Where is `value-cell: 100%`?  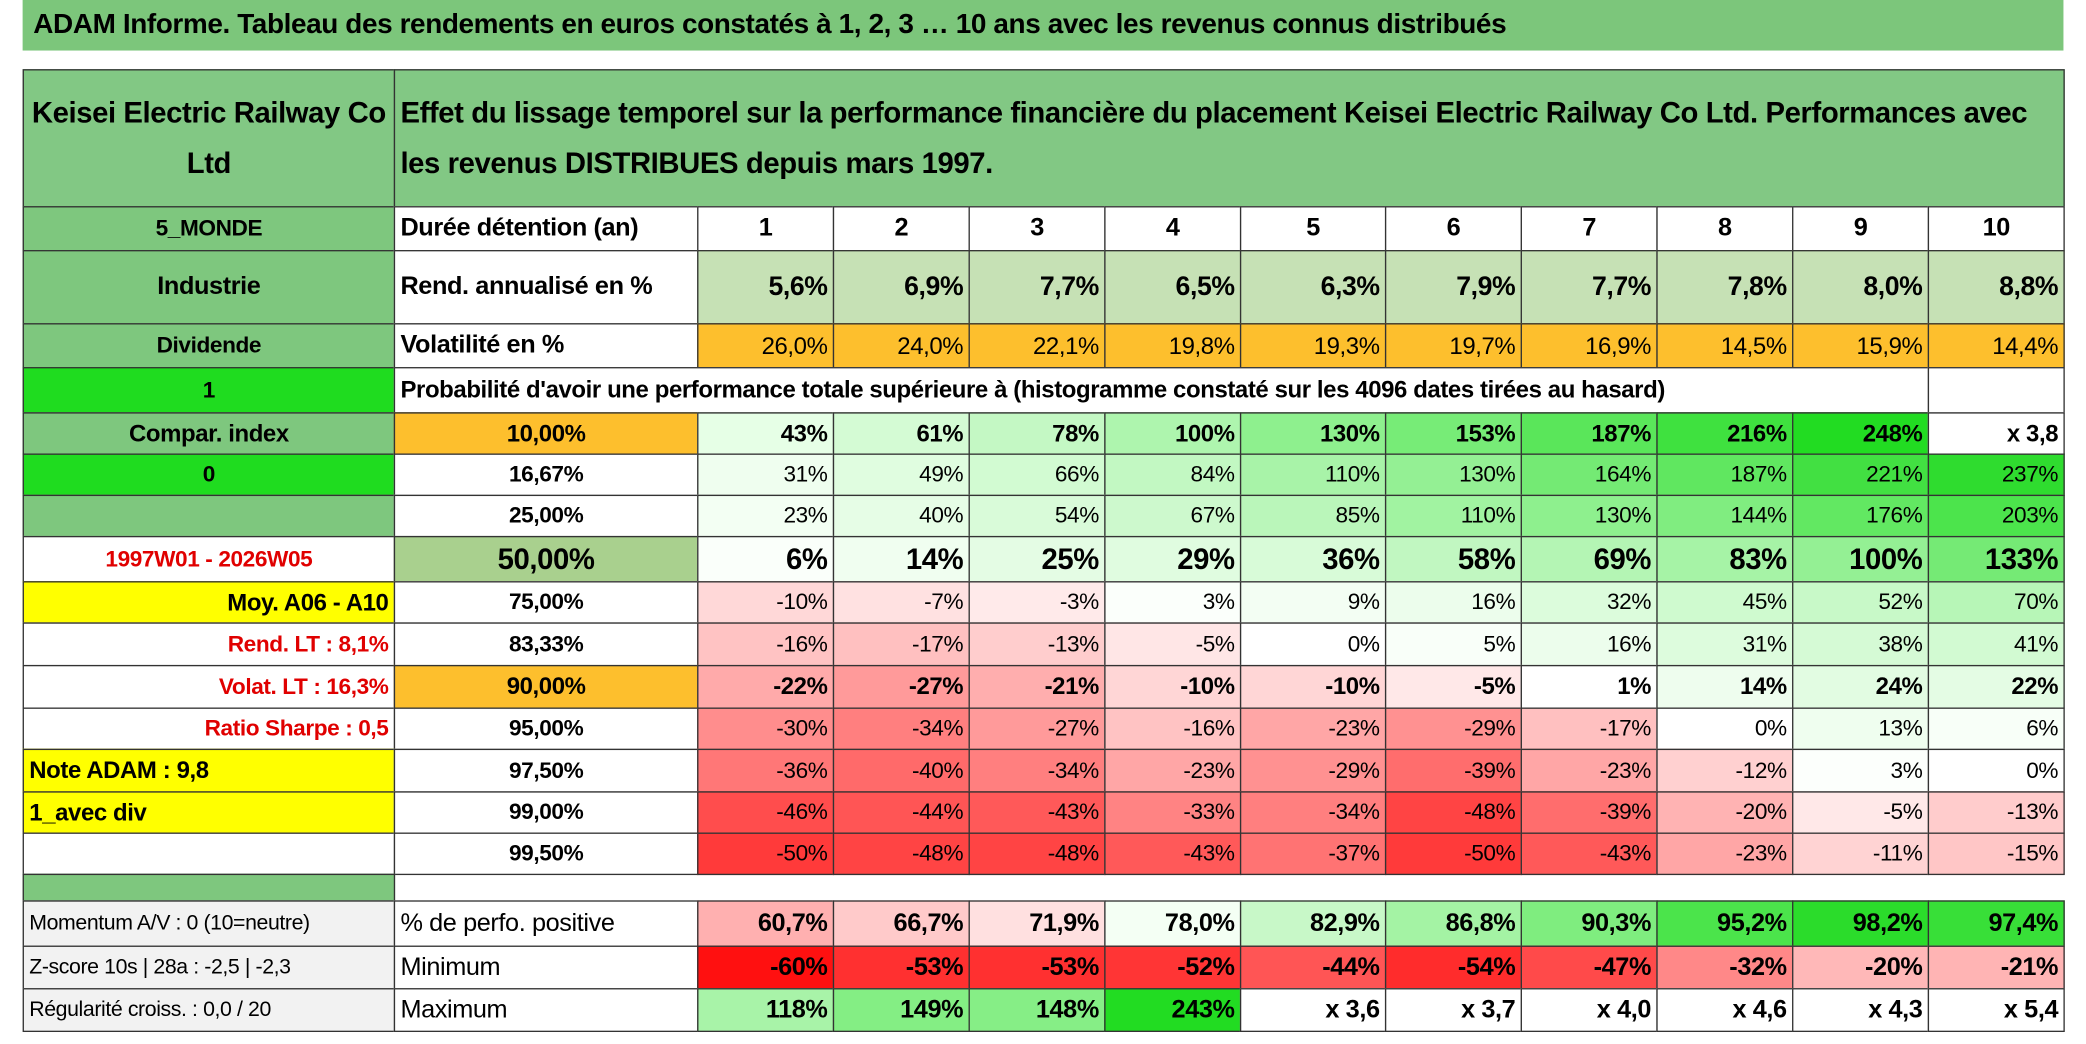
value-cell: 100% is located at coordinates (1173, 433).